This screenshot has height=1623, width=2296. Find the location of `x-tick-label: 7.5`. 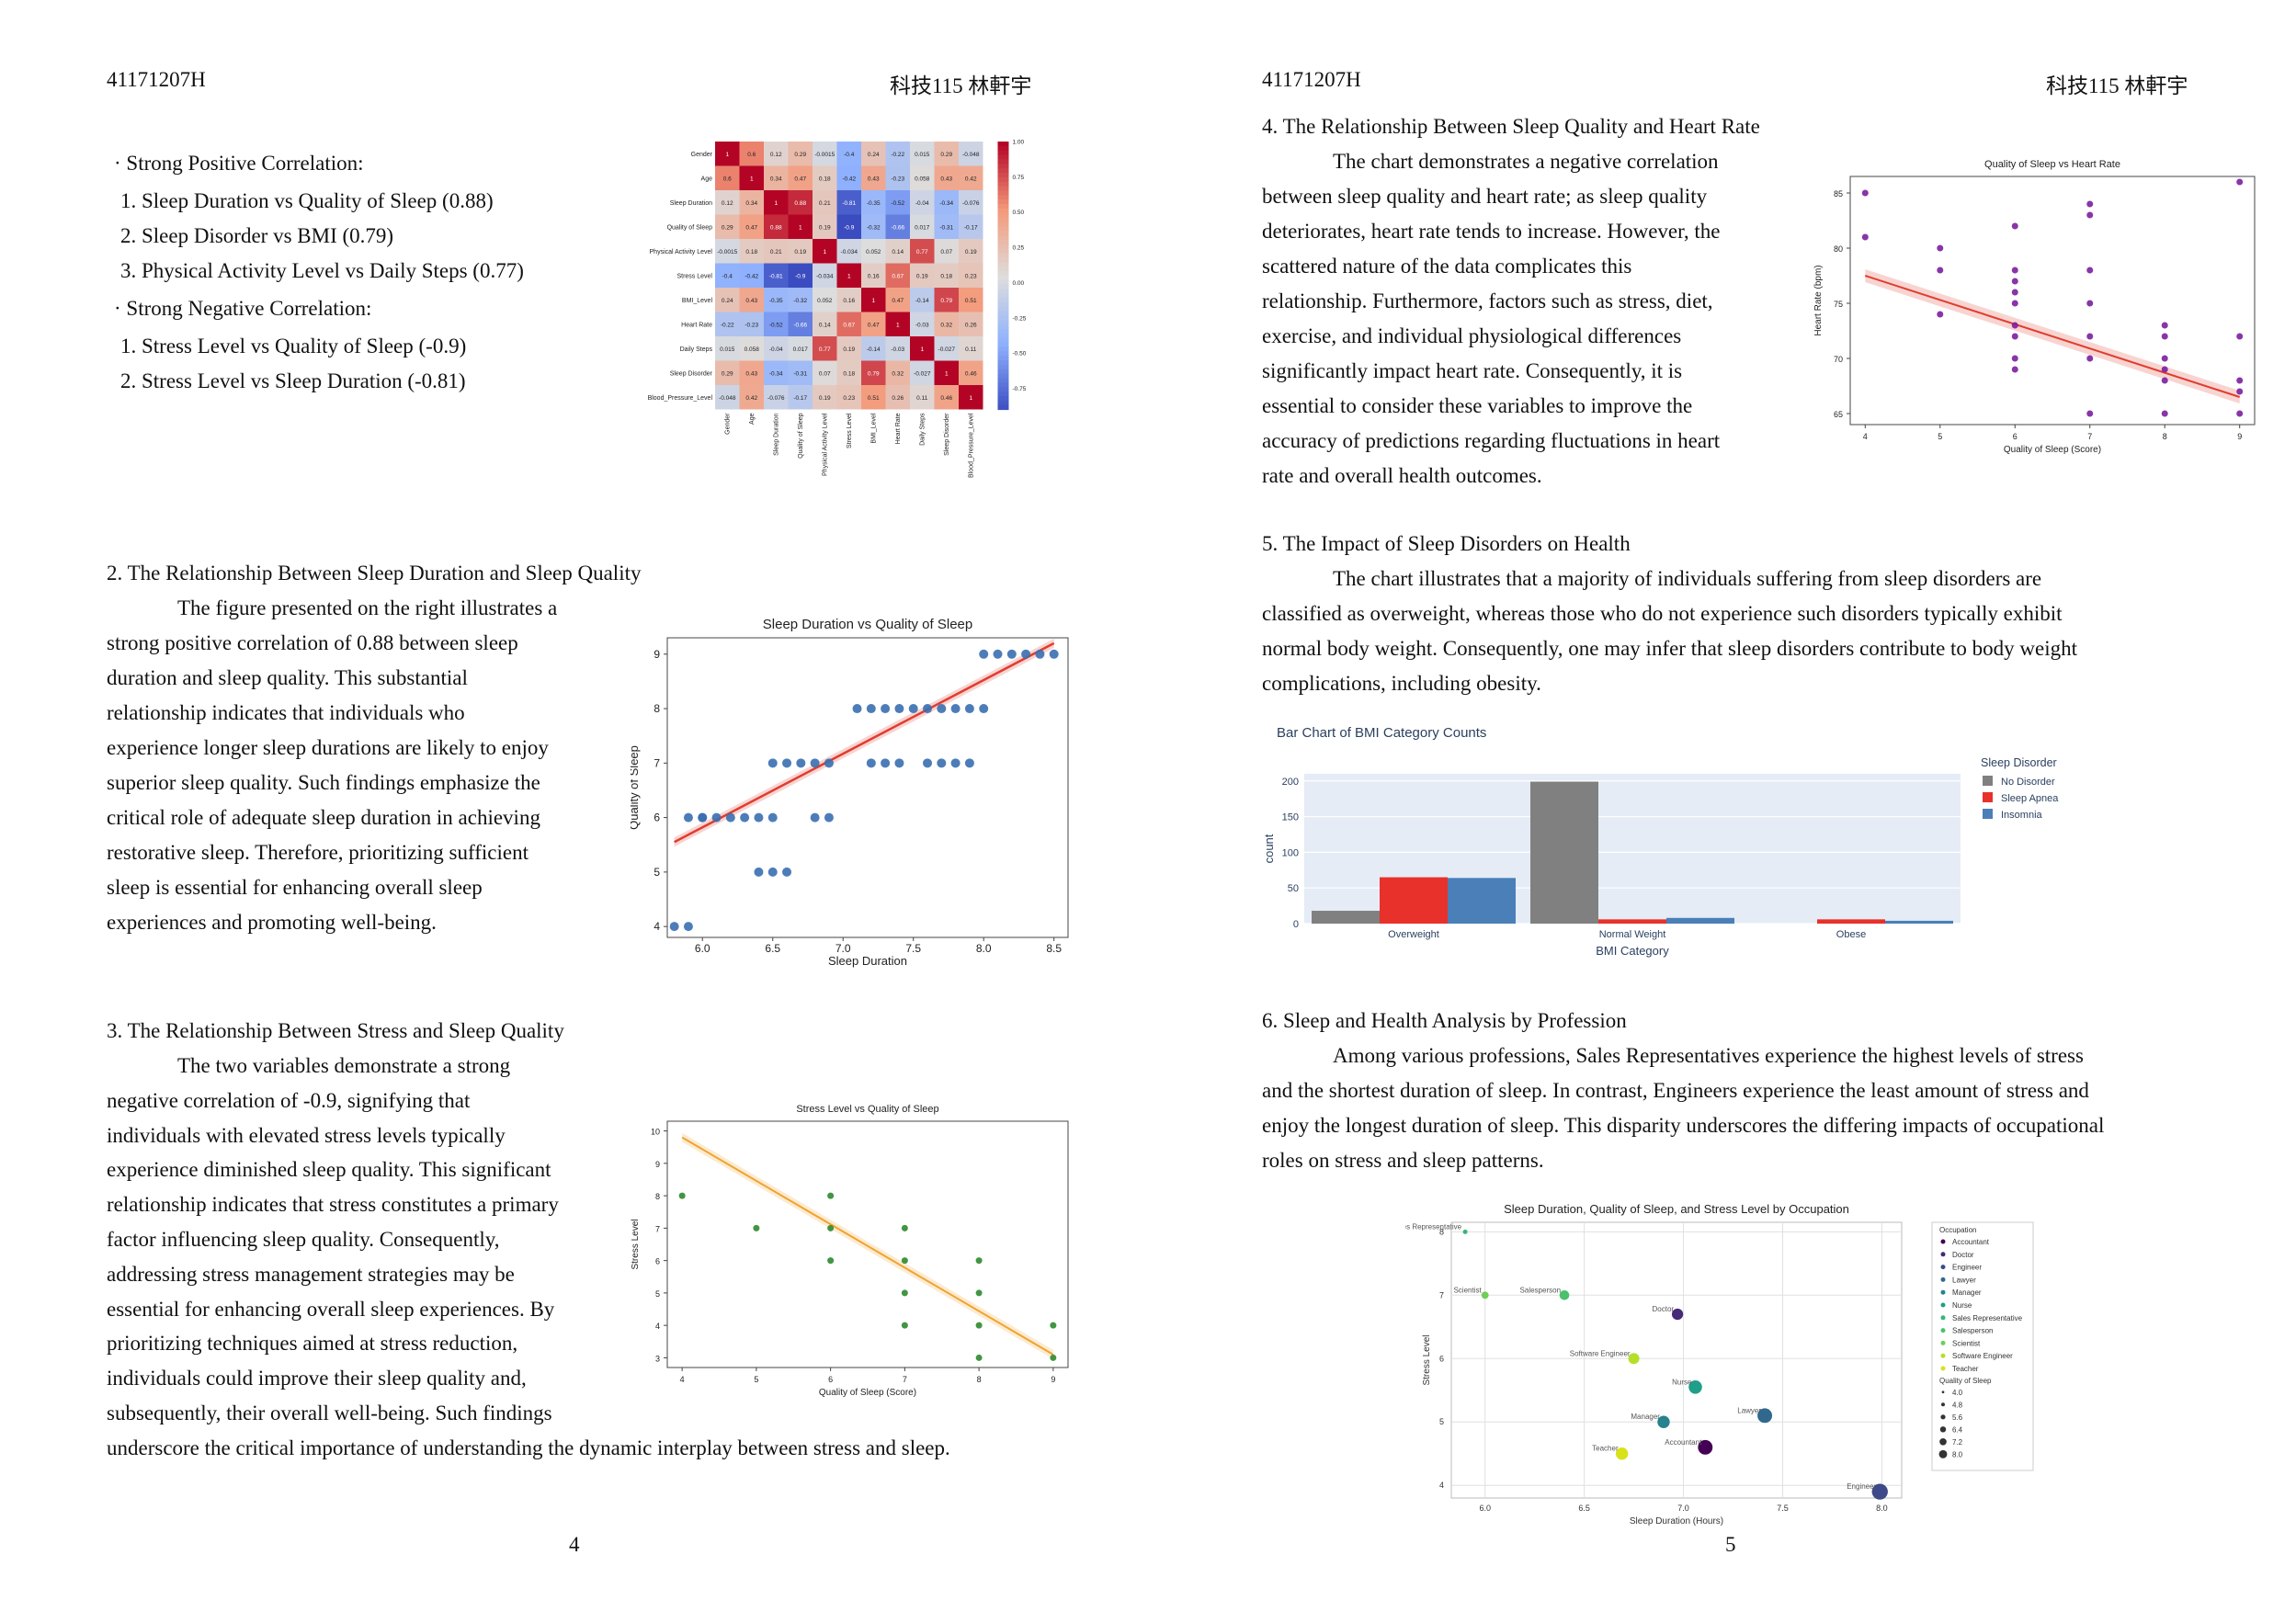

x-tick-label: 7.5 is located at coordinates (913, 949).